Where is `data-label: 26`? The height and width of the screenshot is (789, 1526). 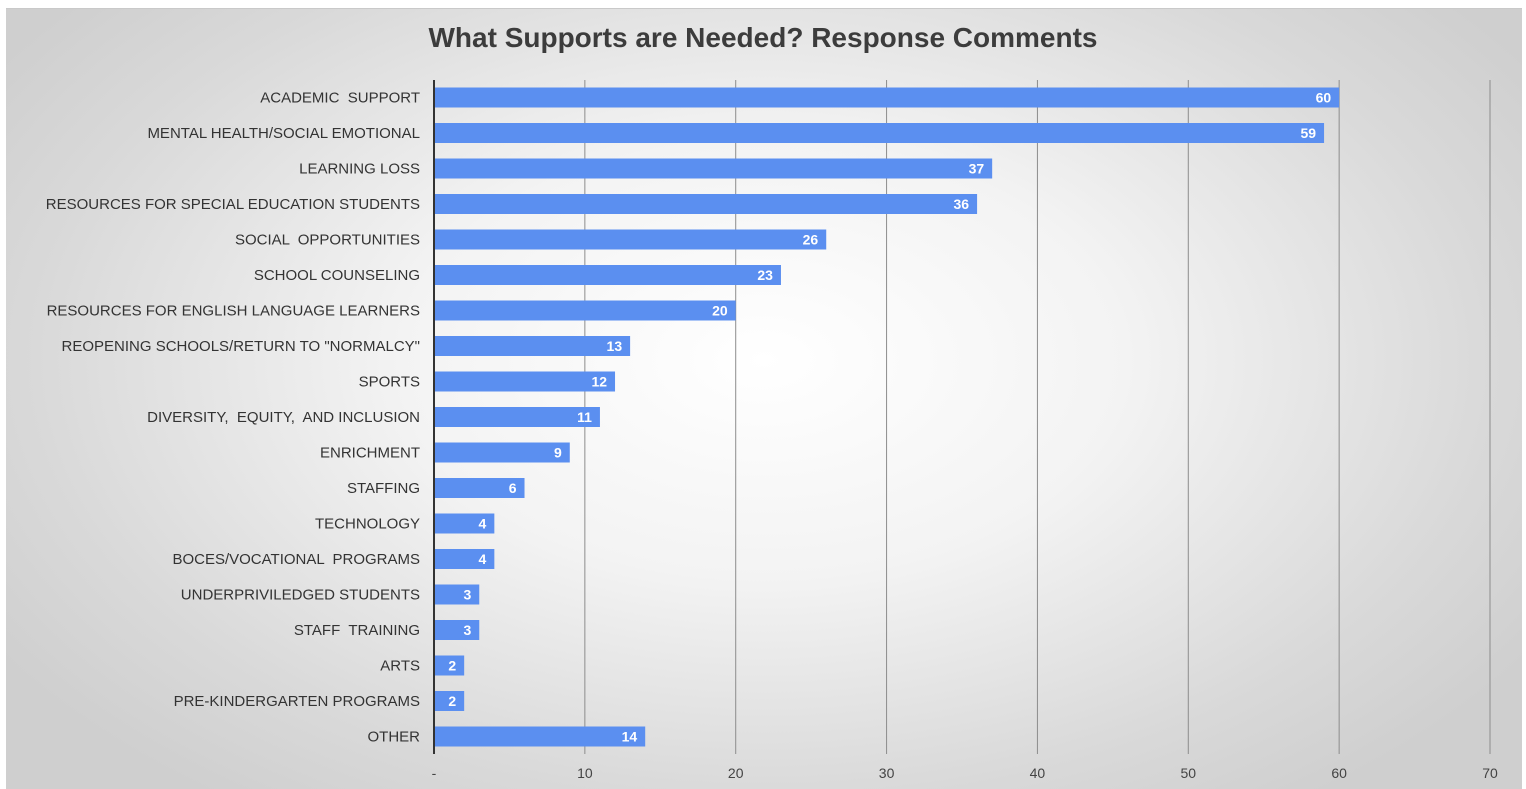
data-label: 26 is located at coordinates (811, 240).